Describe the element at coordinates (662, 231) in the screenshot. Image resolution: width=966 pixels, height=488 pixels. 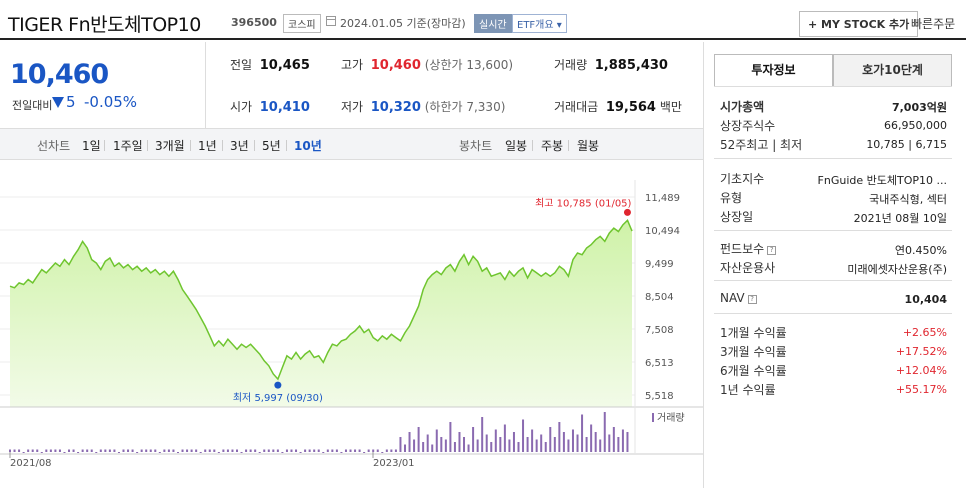
I see `y-tick-label: 10,494` at that location.